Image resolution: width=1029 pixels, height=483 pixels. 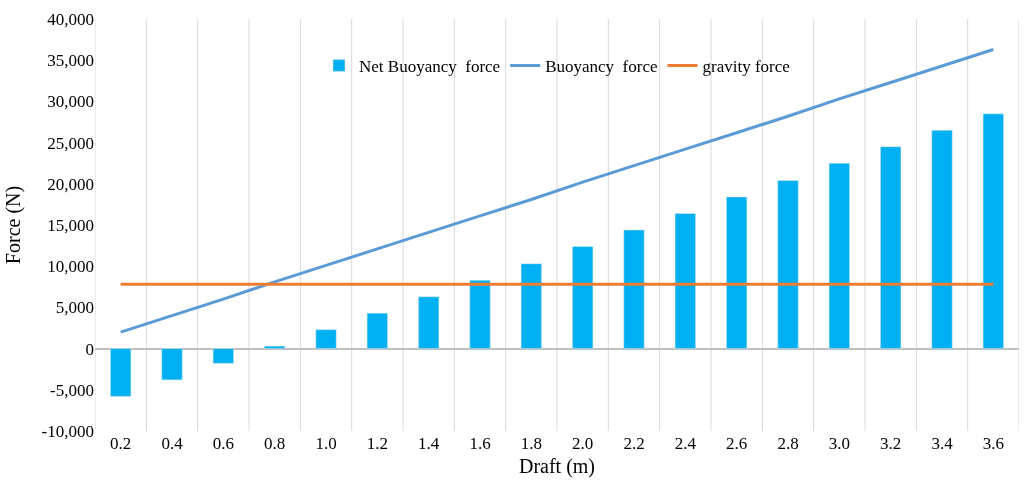 What do you see at coordinates (685, 443) in the screenshot?
I see `x-tick-label: 2.4` at bounding box center [685, 443].